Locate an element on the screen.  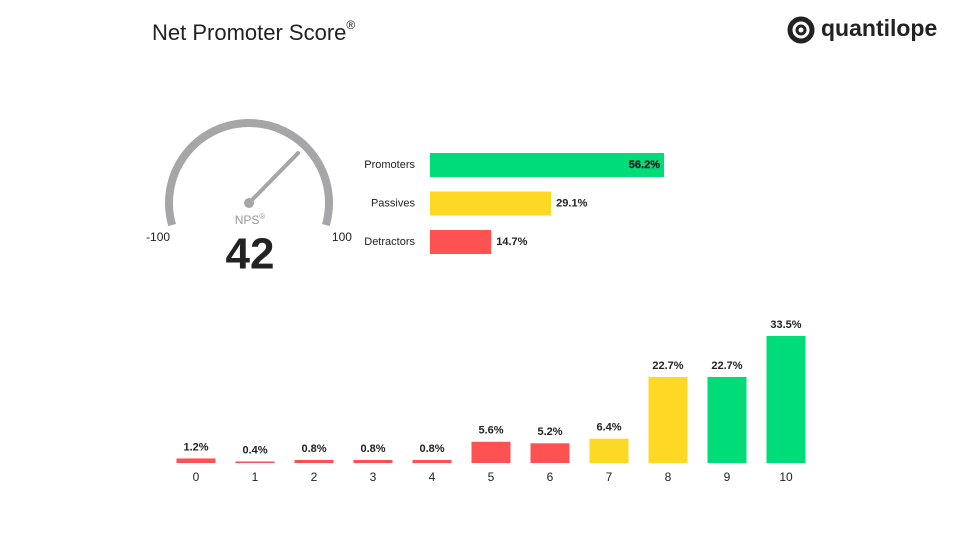
bar-value-label: 5.2% is located at coordinates (549, 432).